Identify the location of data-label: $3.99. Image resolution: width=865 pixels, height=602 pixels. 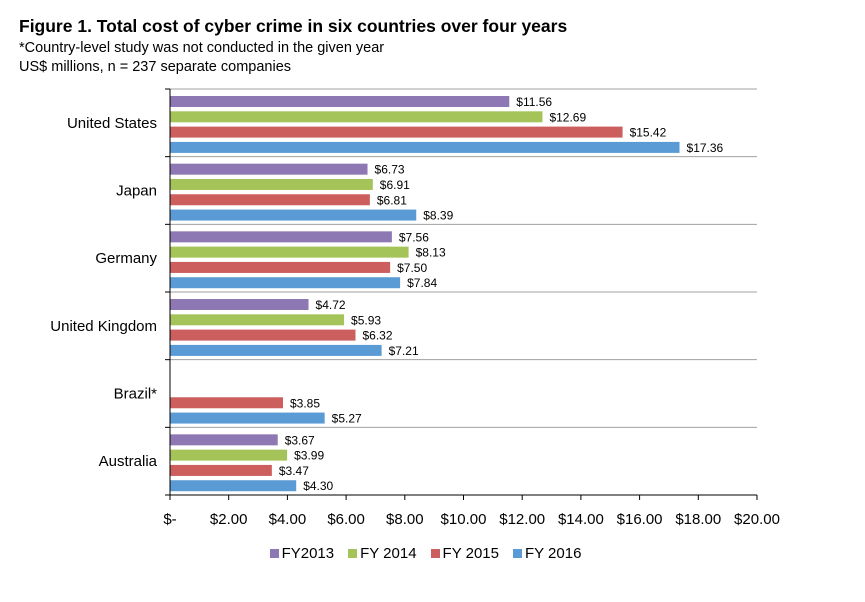
(309, 456).